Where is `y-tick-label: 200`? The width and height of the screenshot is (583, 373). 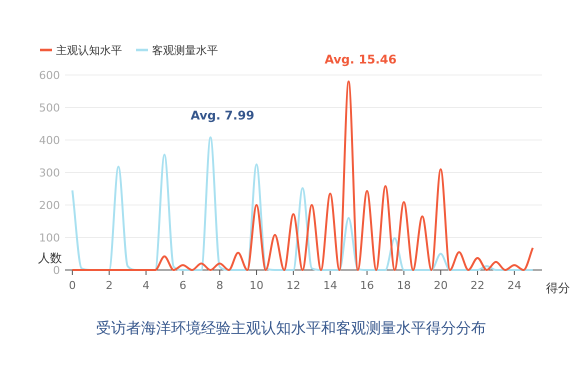 y-tick-label: 200 is located at coordinates (49, 205).